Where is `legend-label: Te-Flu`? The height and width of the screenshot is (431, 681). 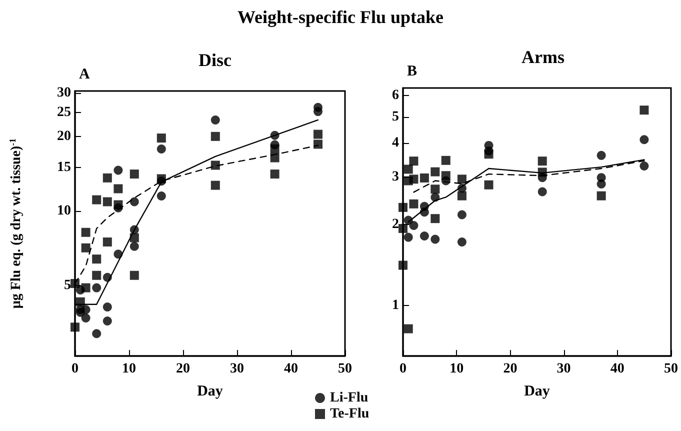
legend-label: Te-Flu is located at coordinates (350, 414).